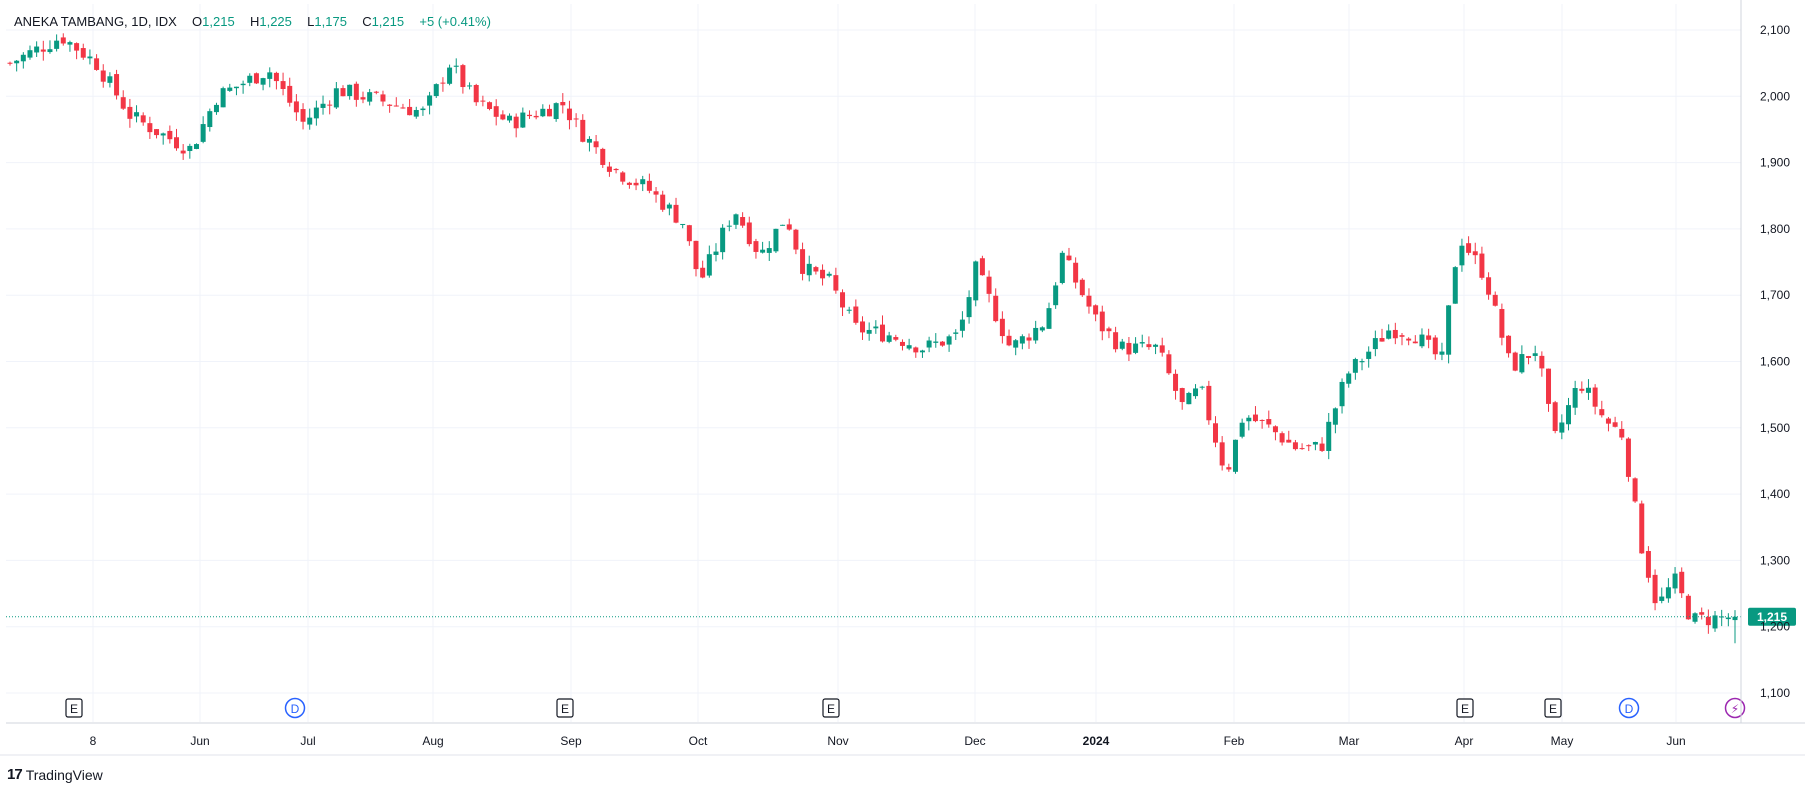 The image size is (1805, 787). Describe the element at coordinates (1735, 709) in the screenshot. I see `news-flash-icon: ⚡` at that location.